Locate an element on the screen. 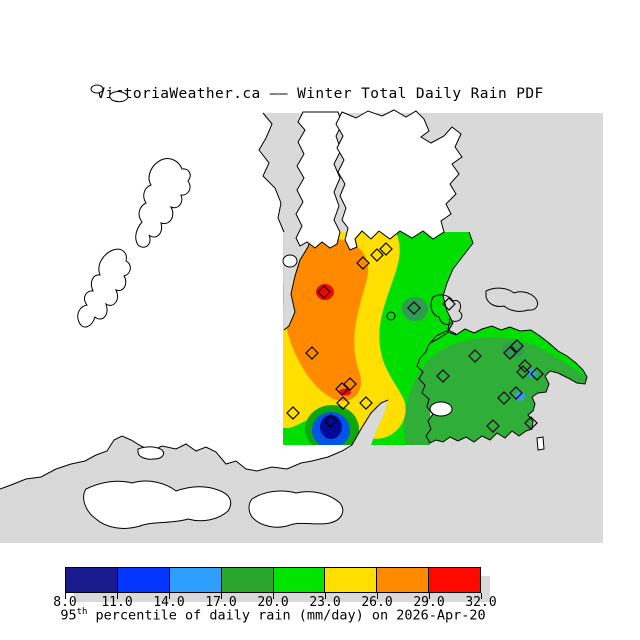 Image resolution: width=640 pixels, height=640 pixels. coastline-strip is located at coordinates (451, 287).